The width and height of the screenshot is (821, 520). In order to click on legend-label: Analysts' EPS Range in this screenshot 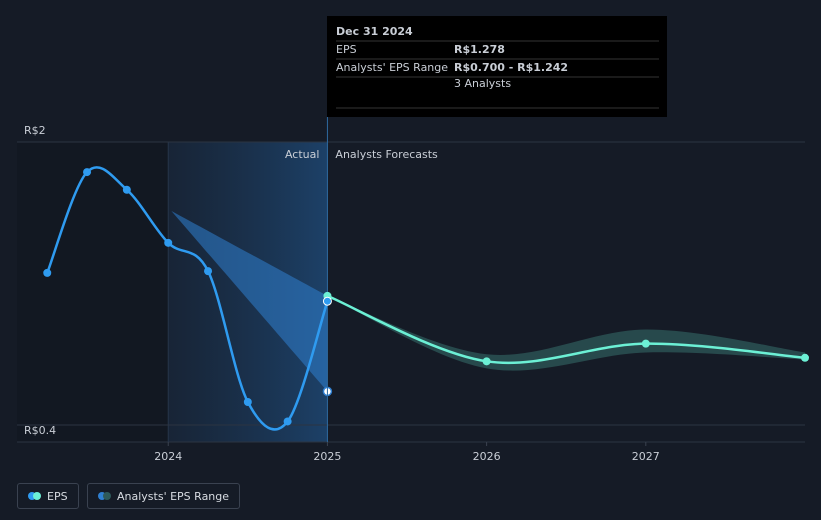, I will do `click(173, 496)`.